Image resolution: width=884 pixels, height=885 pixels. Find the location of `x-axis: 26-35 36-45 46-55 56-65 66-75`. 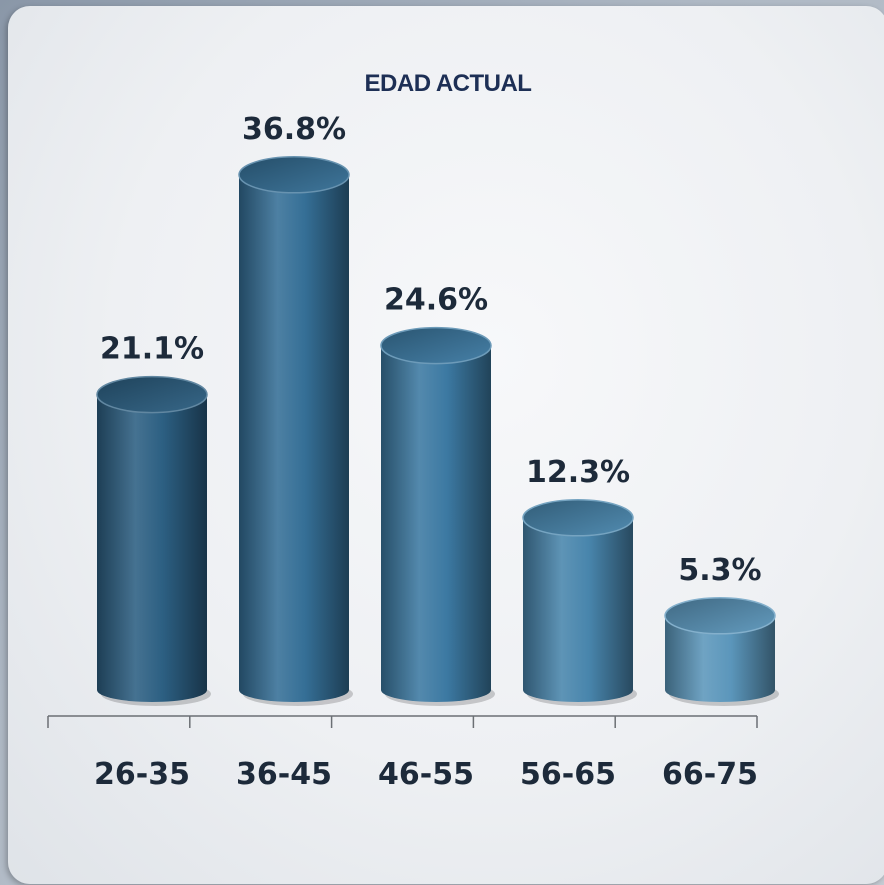

x-axis: 26-35 36-45 46-55 56-65 66-75 is located at coordinates (402, 753).